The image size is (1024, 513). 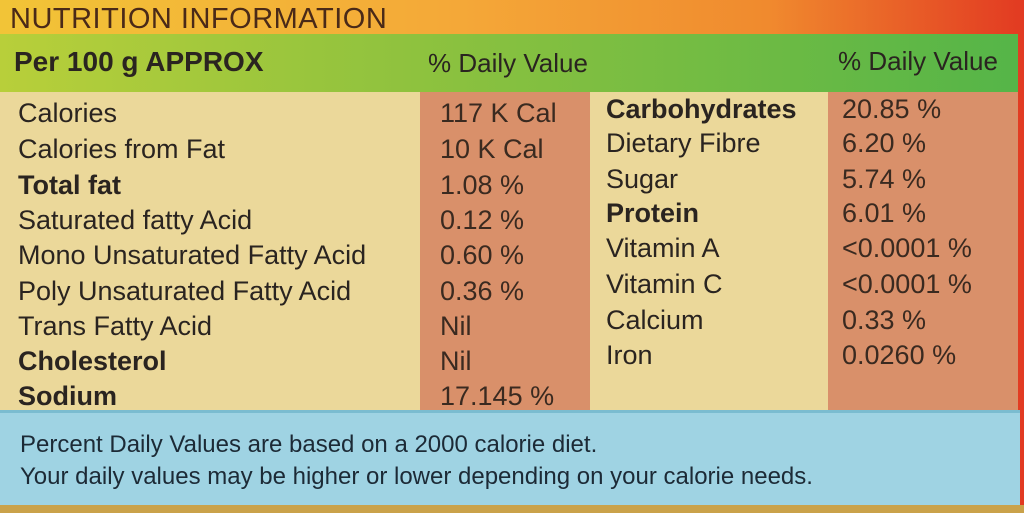 I want to click on serving-label: Per 100 g APPROX, so click(x=139, y=61).